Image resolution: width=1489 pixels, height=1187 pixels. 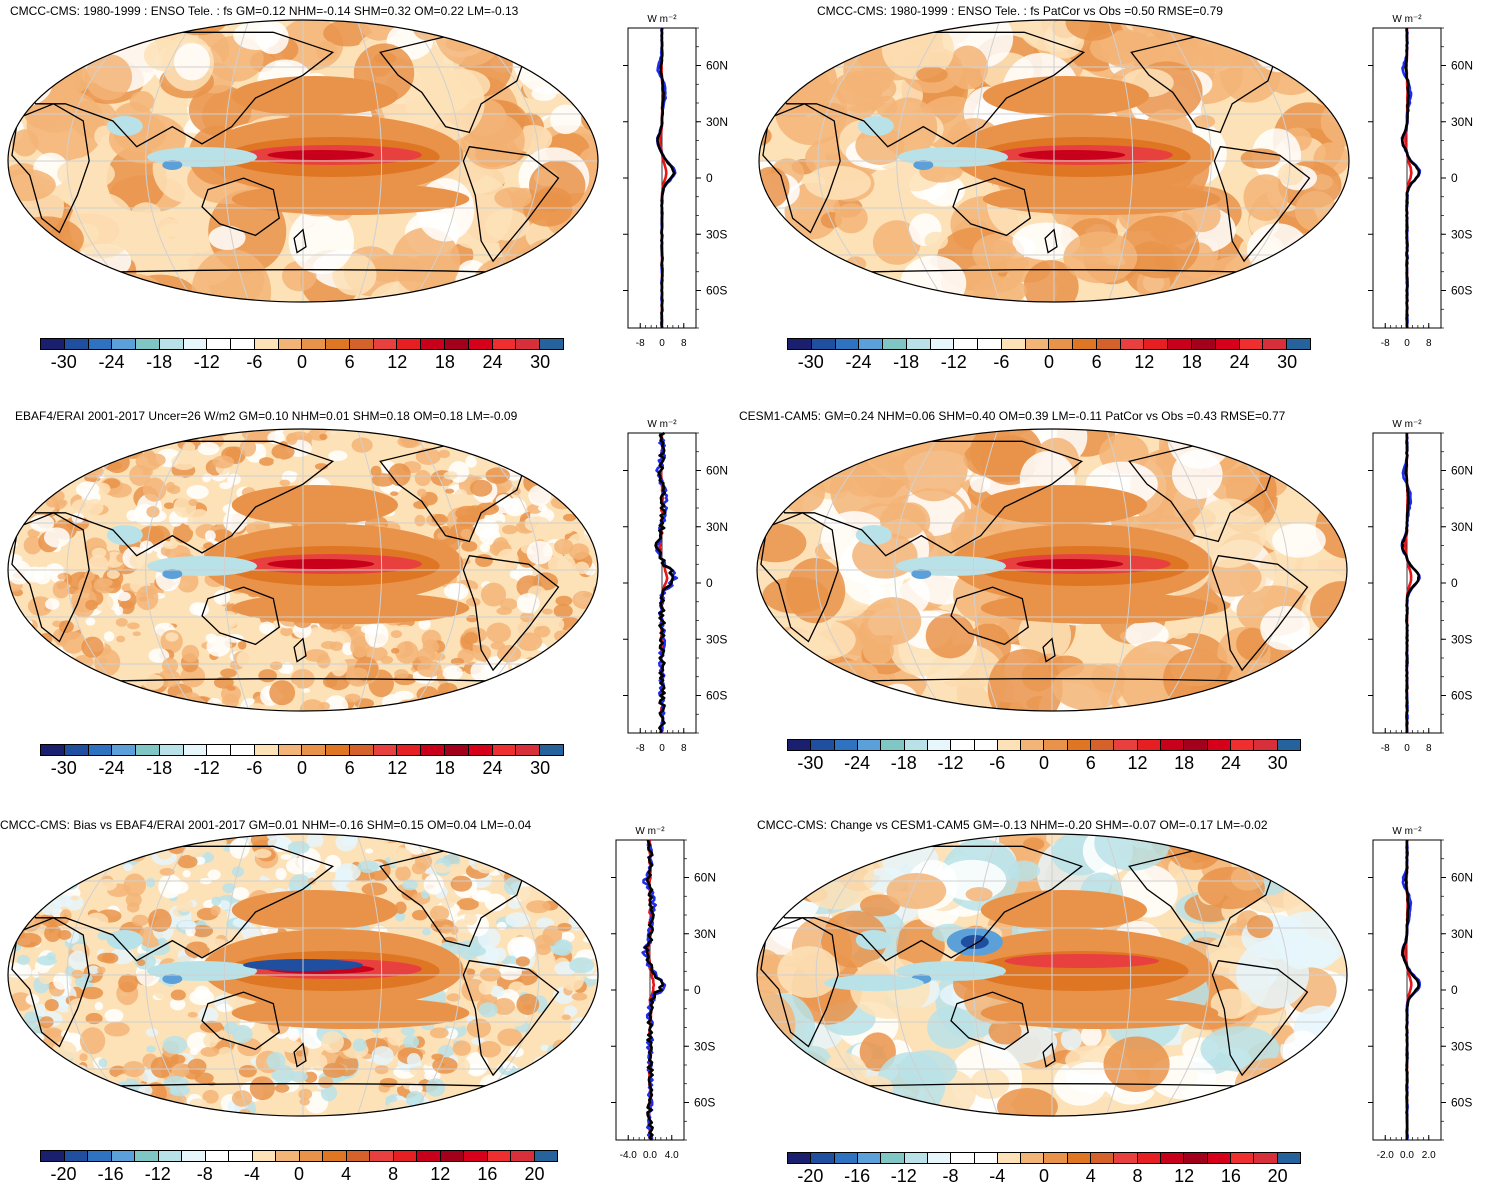 What do you see at coordinates (1090, 1176) in the screenshot?
I see `colorbar-label: 4` at bounding box center [1090, 1176].